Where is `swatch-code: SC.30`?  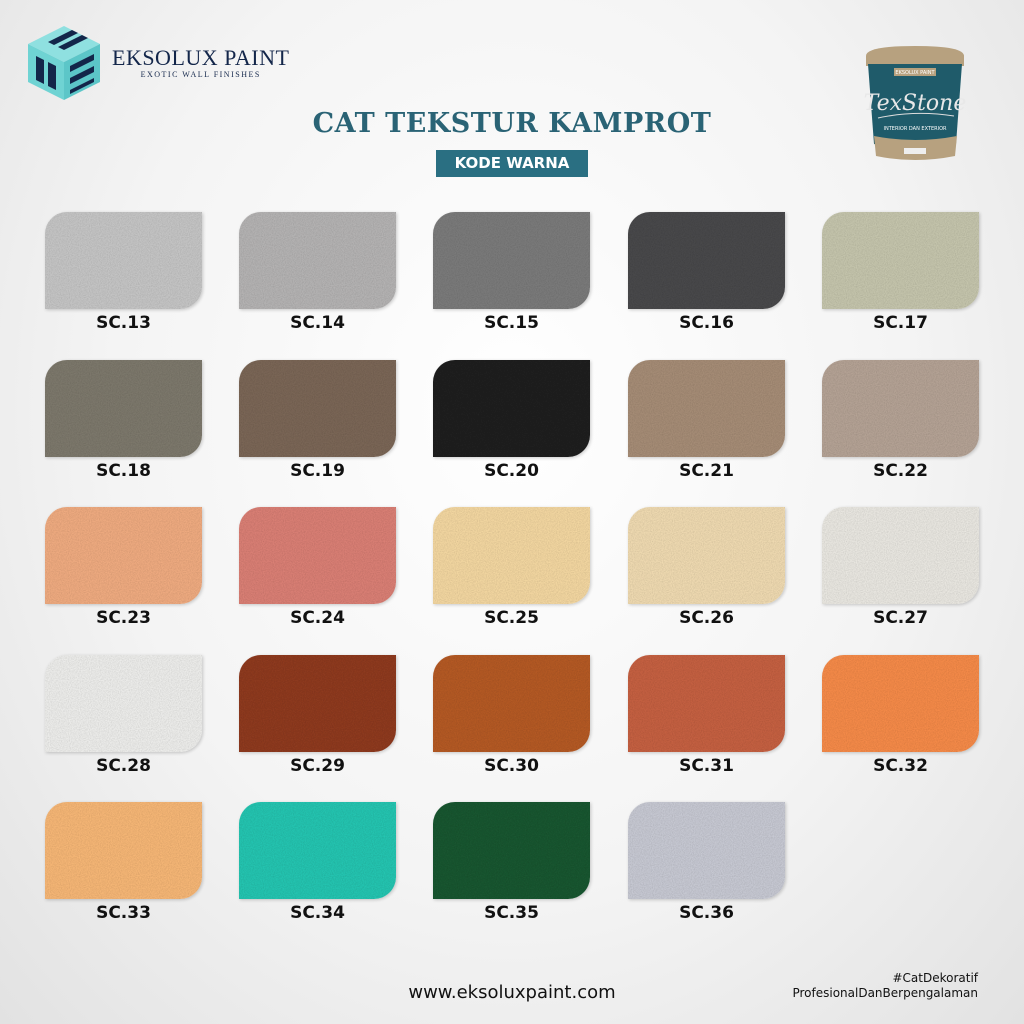
swatch-code: SC.30 is located at coordinates (511, 766).